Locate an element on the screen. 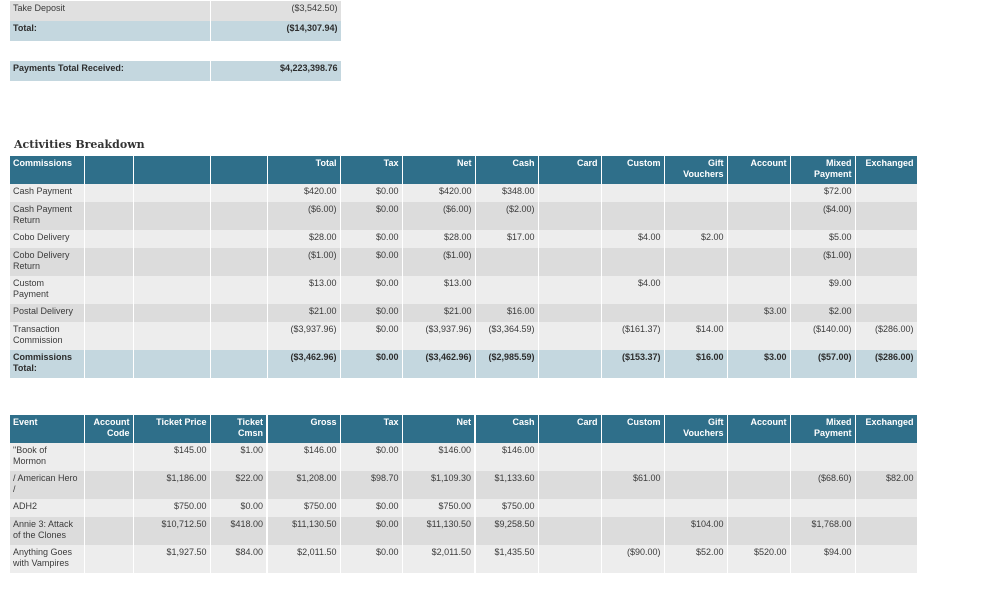  commissions-name-cell: Postal Delivery is located at coordinates (47, 313).